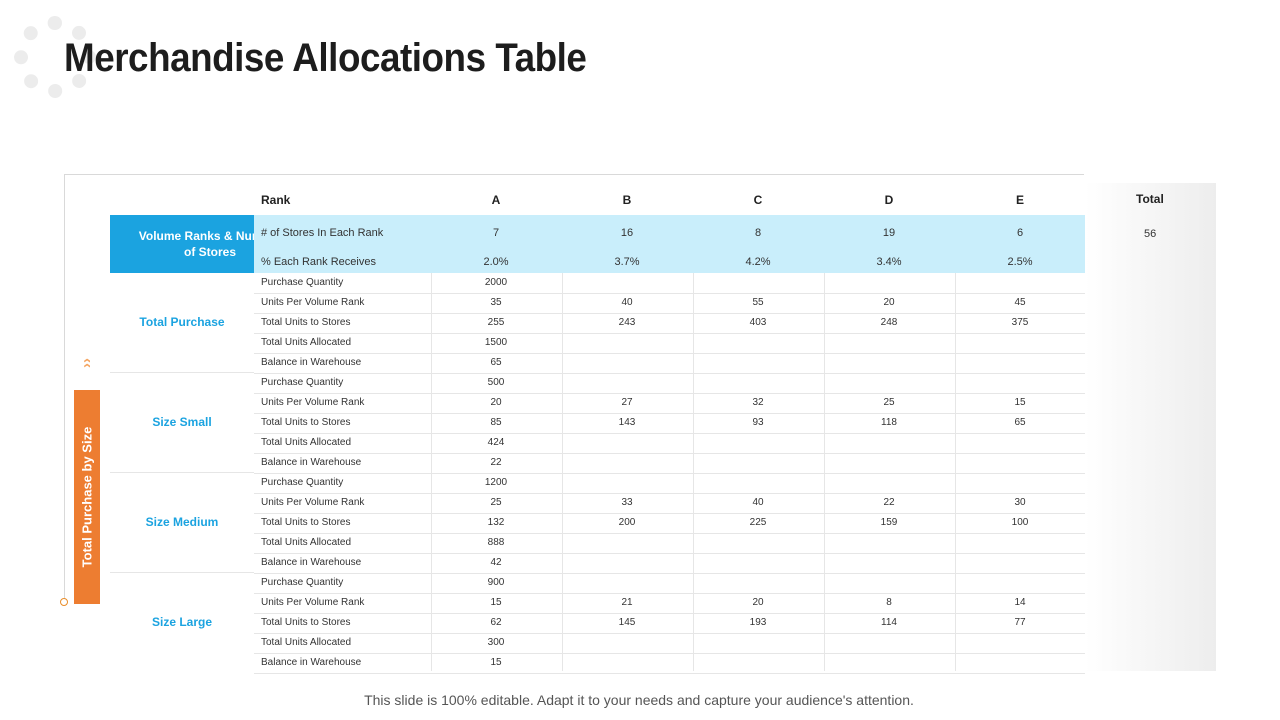 The height and width of the screenshot is (720, 1280). What do you see at coordinates (496, 622) in the screenshot?
I see `table-cell: 62` at bounding box center [496, 622].